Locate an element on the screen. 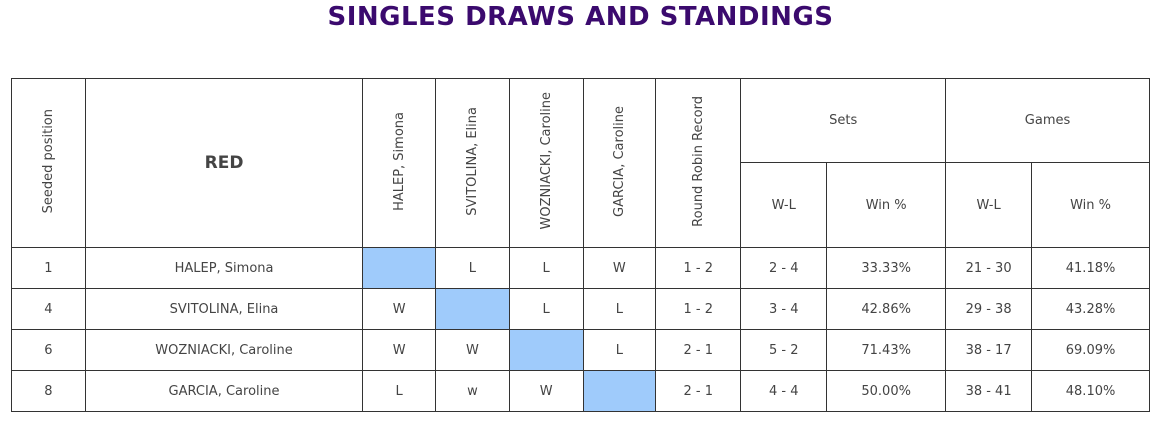 The width and height of the screenshot is (1161, 422). games-pct-cell: 69.09% is located at coordinates (1090, 350).